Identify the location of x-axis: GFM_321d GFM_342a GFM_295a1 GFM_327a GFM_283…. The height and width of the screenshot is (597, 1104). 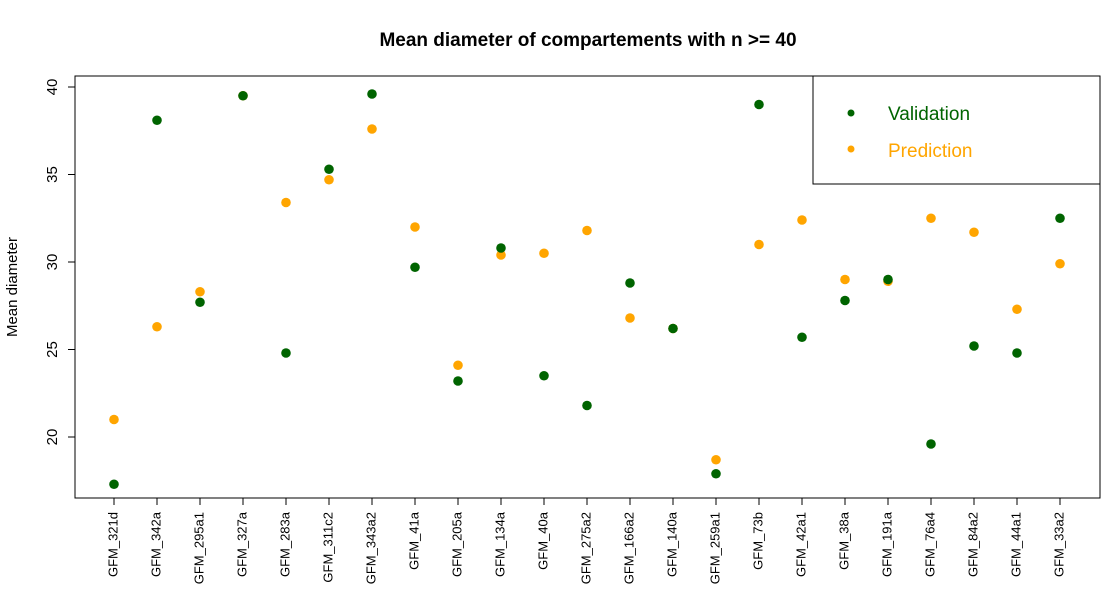
(585, 541).